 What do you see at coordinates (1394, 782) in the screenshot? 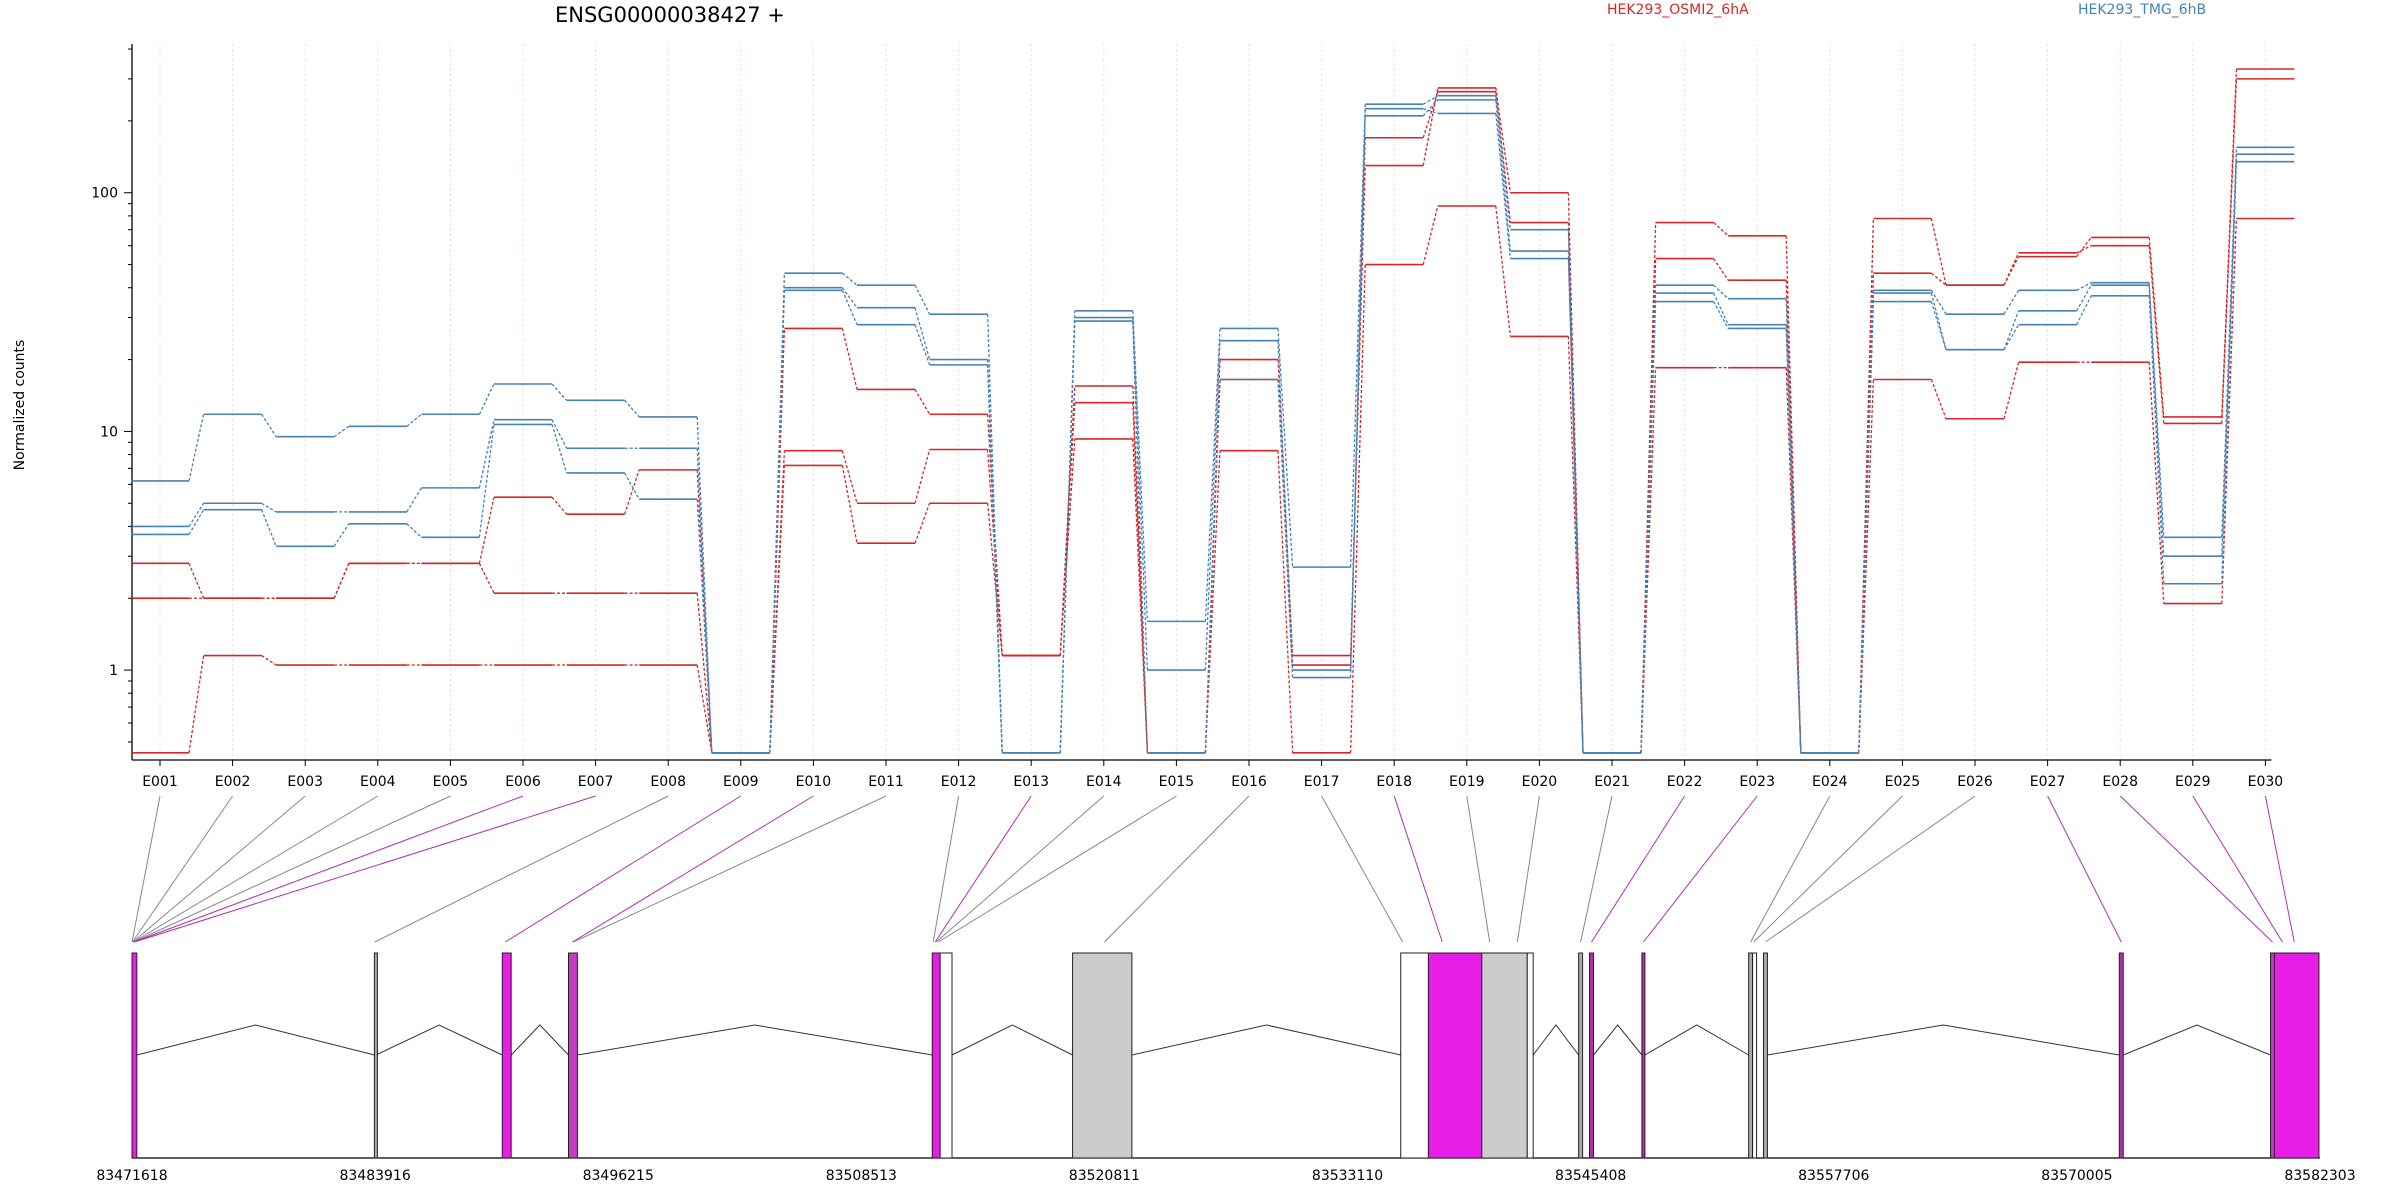
I see `x-tick-label-e018: E018` at bounding box center [1394, 782].